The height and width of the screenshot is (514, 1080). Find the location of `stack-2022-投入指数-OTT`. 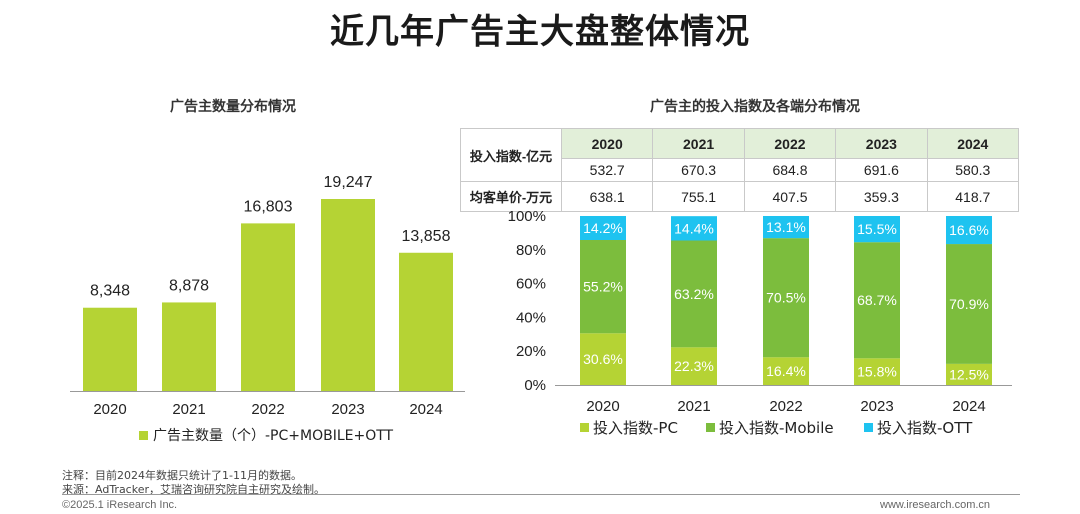

stack-2022-投入指数-OTT is located at coordinates (786, 227).